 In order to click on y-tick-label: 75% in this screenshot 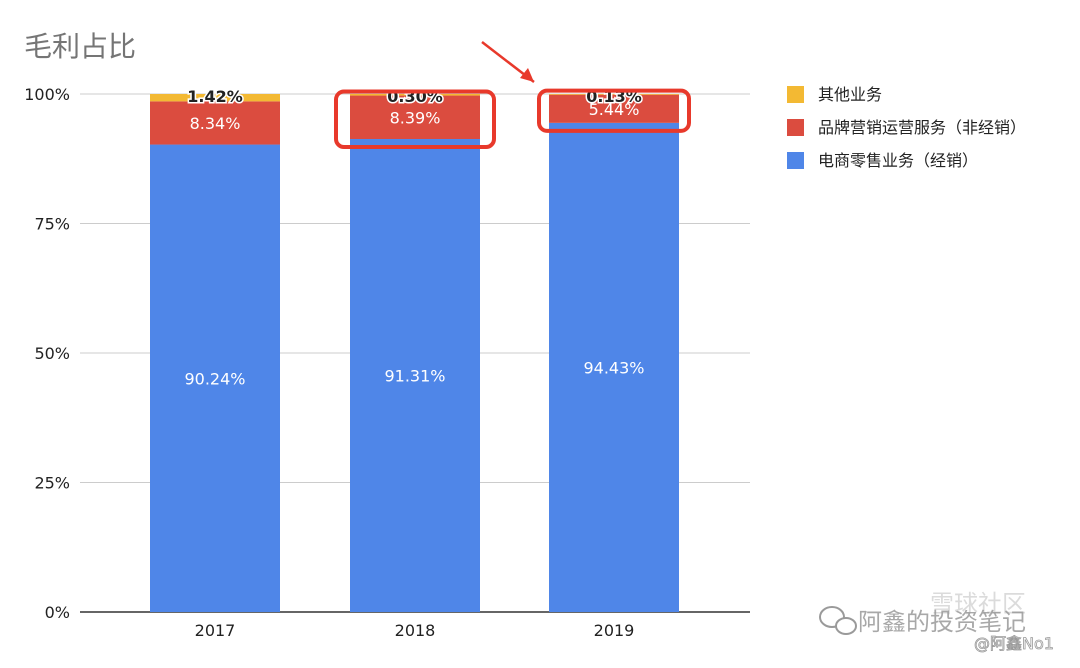, I will do `click(52, 224)`.